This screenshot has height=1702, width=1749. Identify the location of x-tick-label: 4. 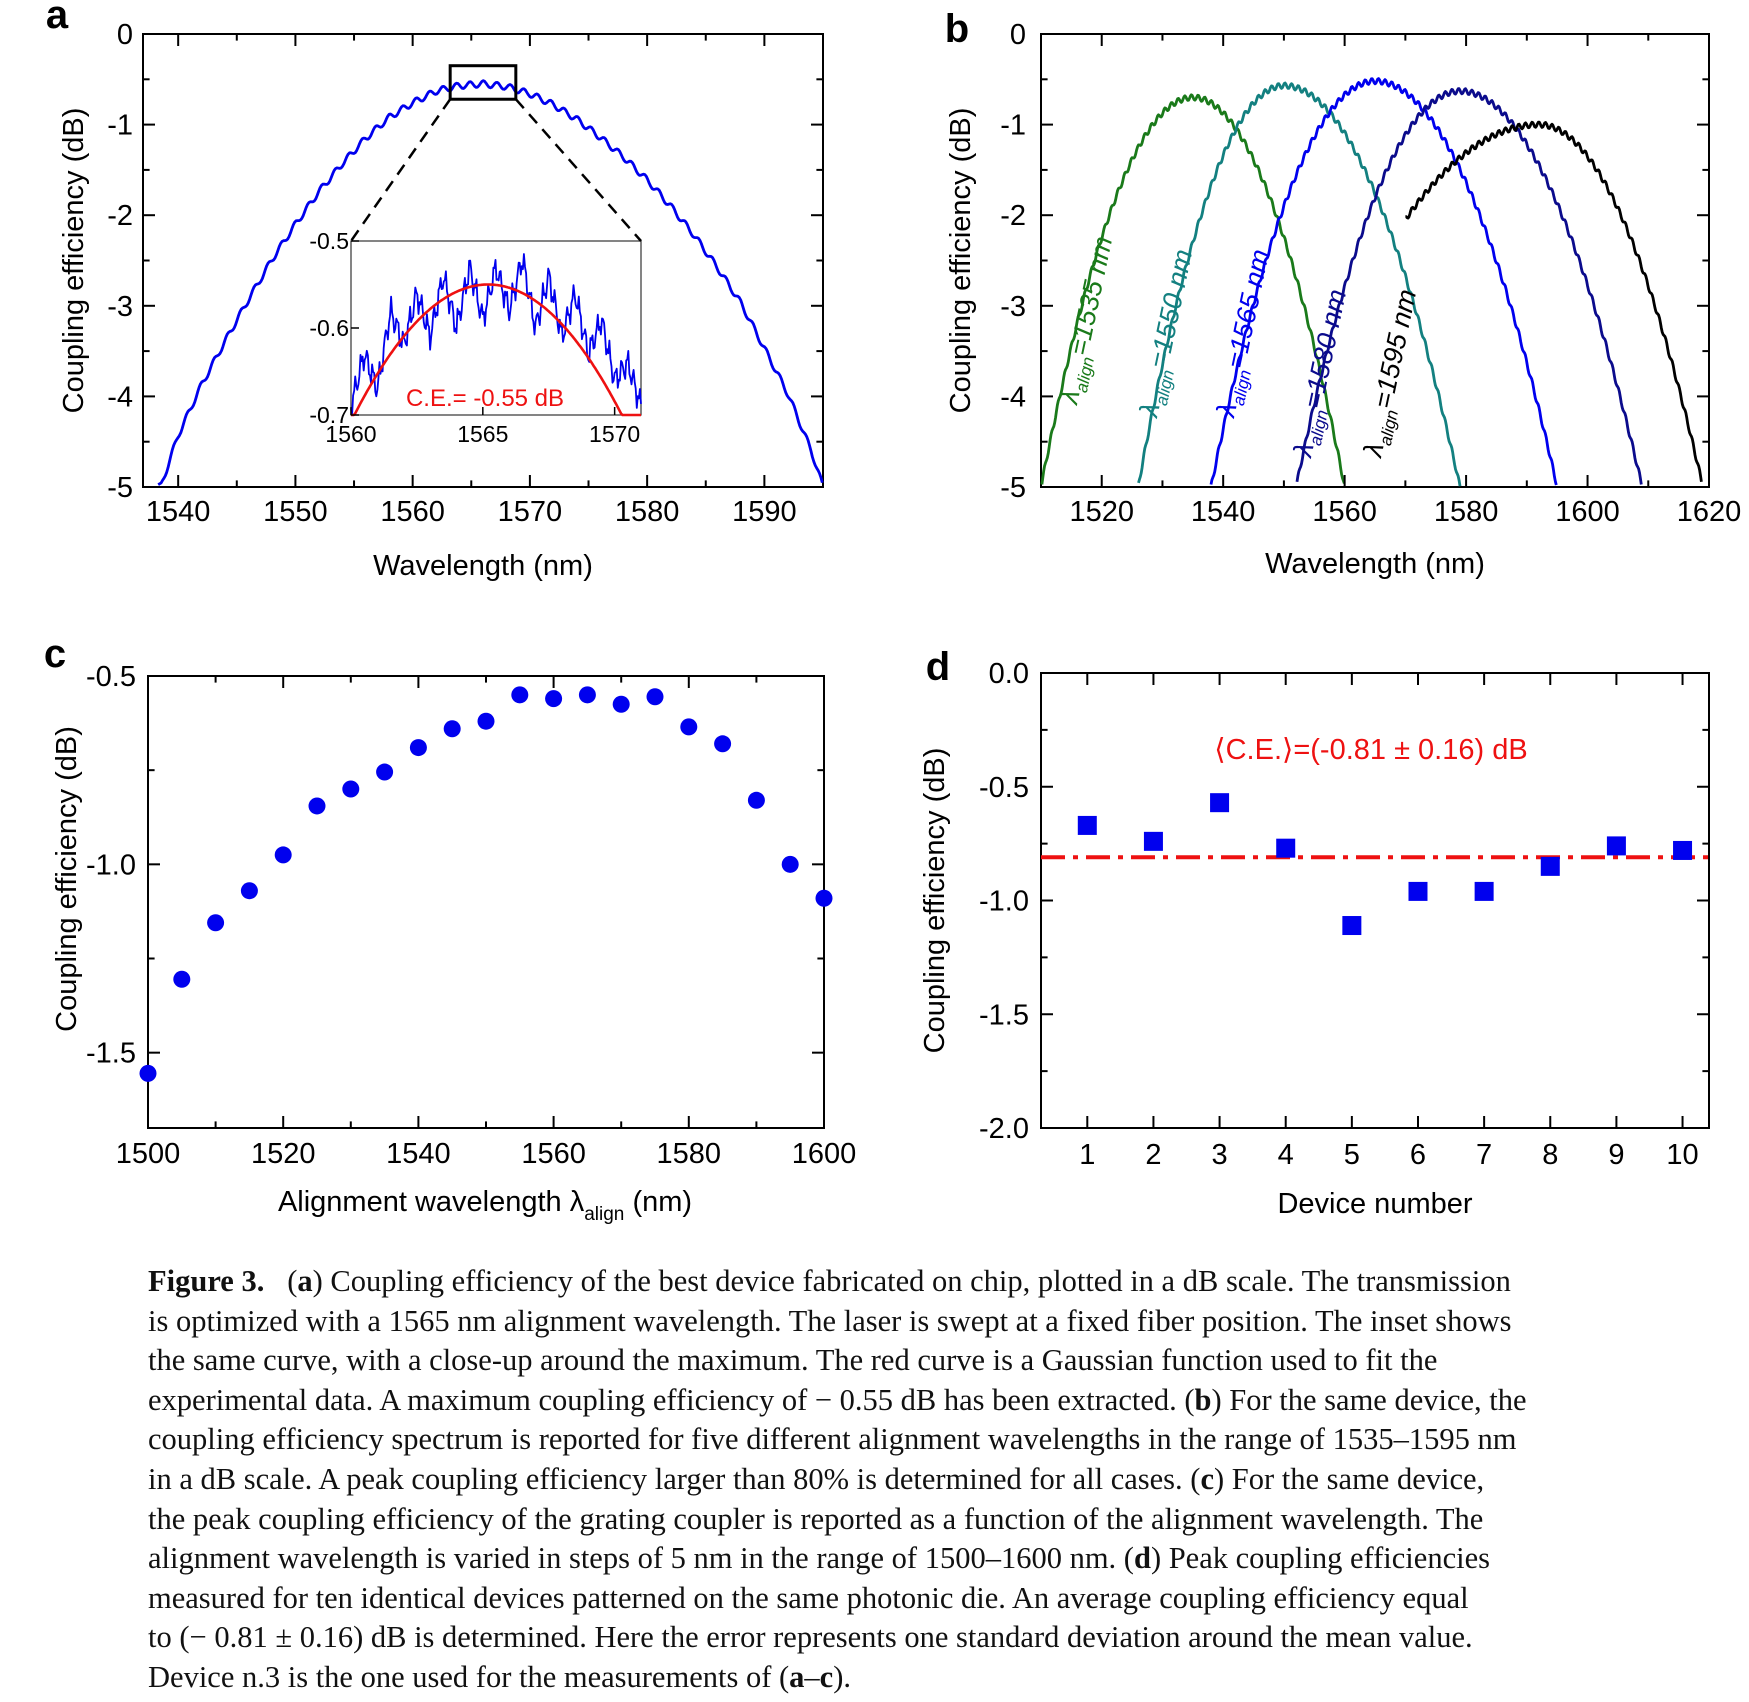
(1286, 1155).